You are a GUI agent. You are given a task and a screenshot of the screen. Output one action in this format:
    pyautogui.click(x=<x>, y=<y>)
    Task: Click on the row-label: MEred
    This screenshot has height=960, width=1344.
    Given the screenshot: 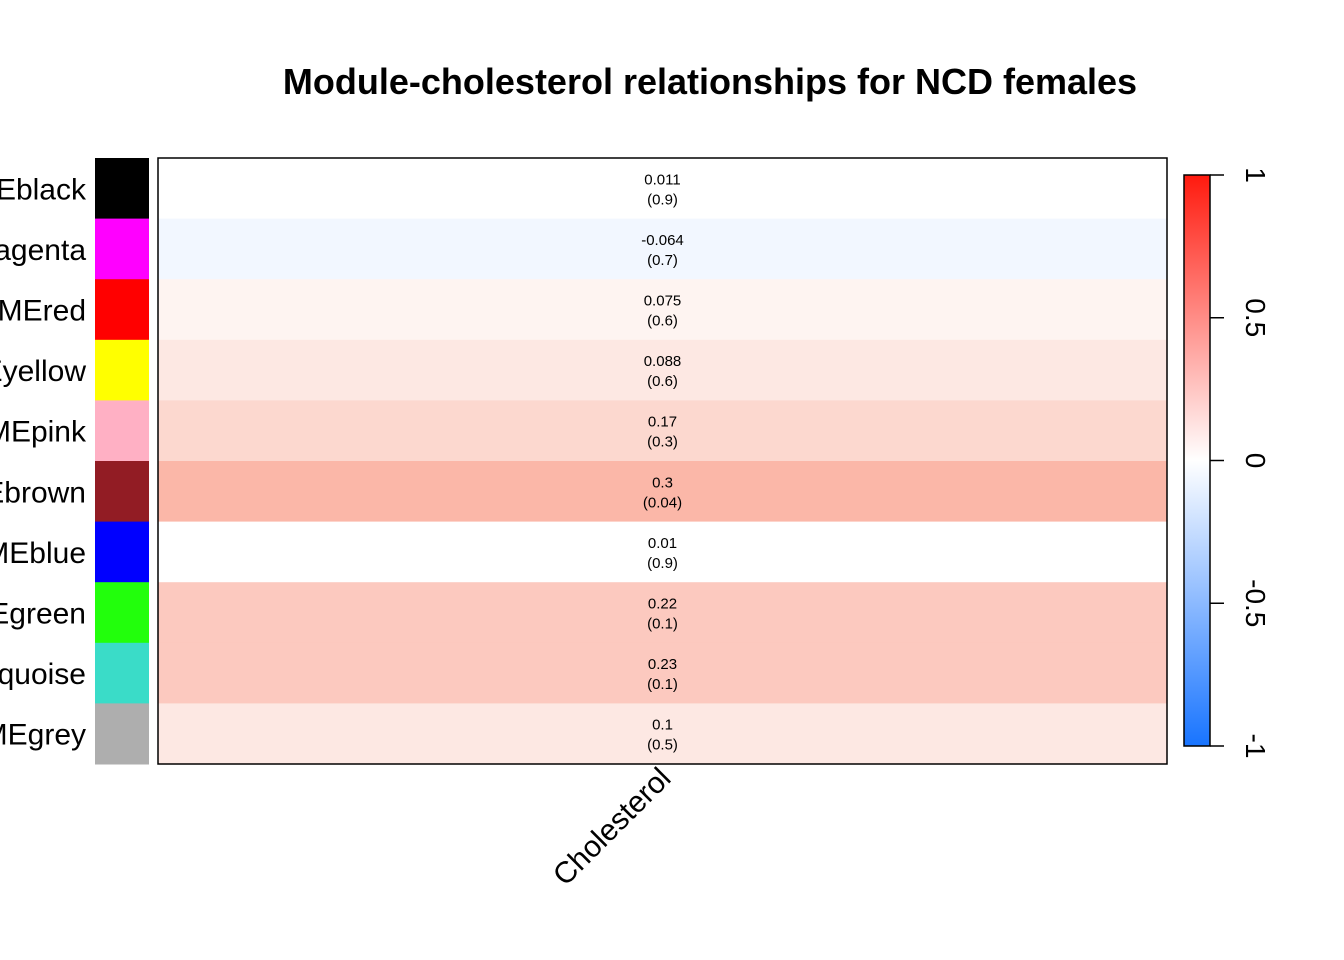 What is the action you would take?
    pyautogui.click(x=43, y=311)
    